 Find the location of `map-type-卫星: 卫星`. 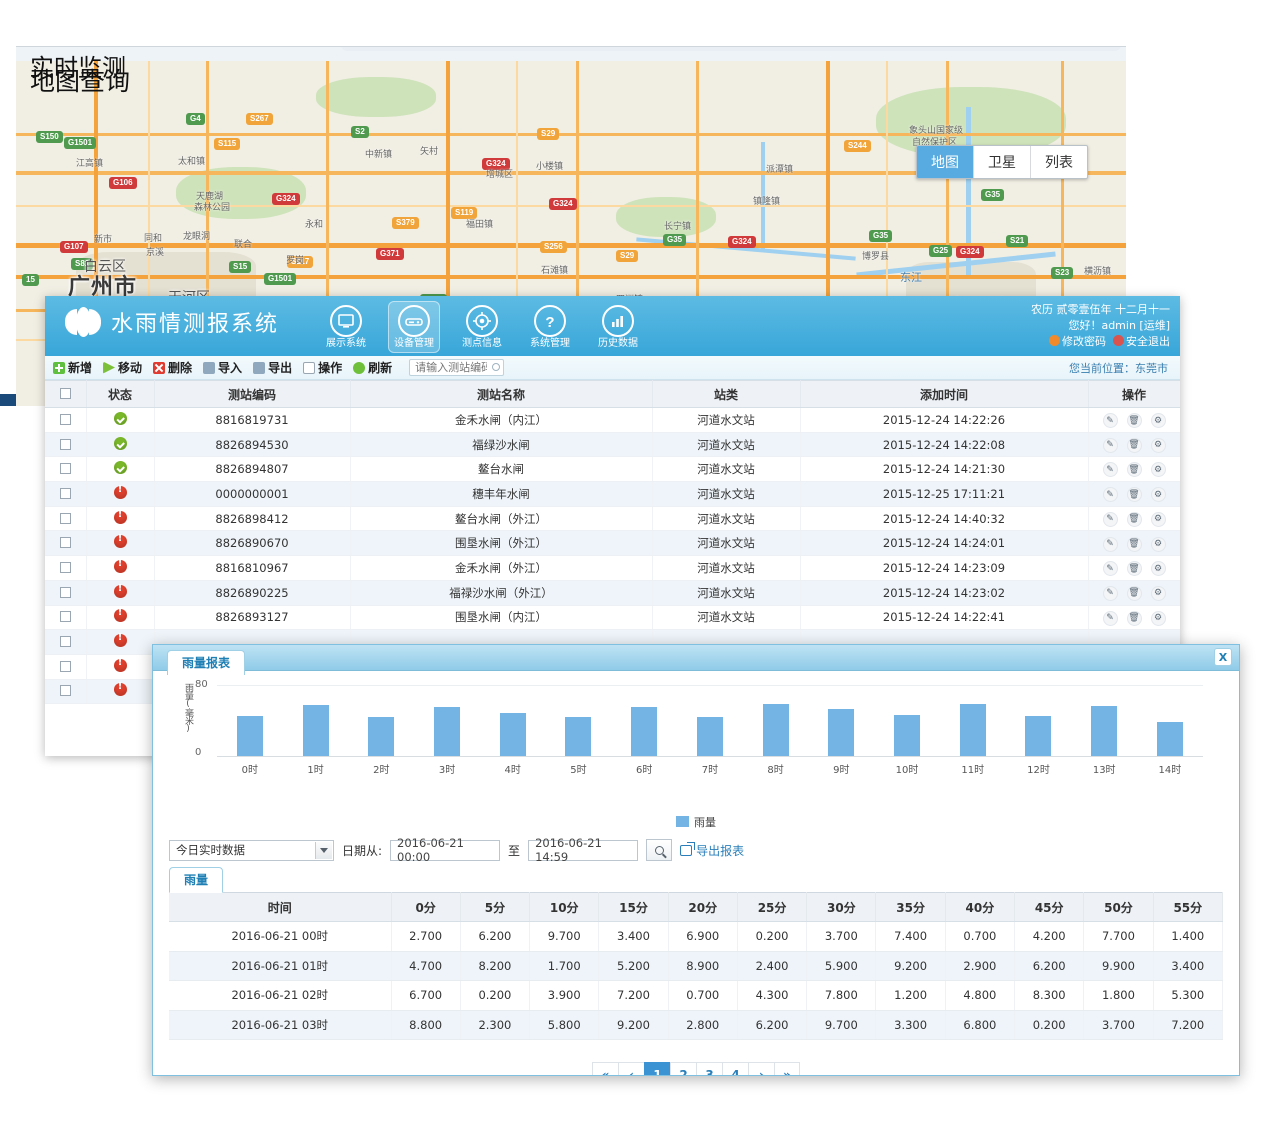

map-type-卫星: 卫星 is located at coordinates (1002, 162).